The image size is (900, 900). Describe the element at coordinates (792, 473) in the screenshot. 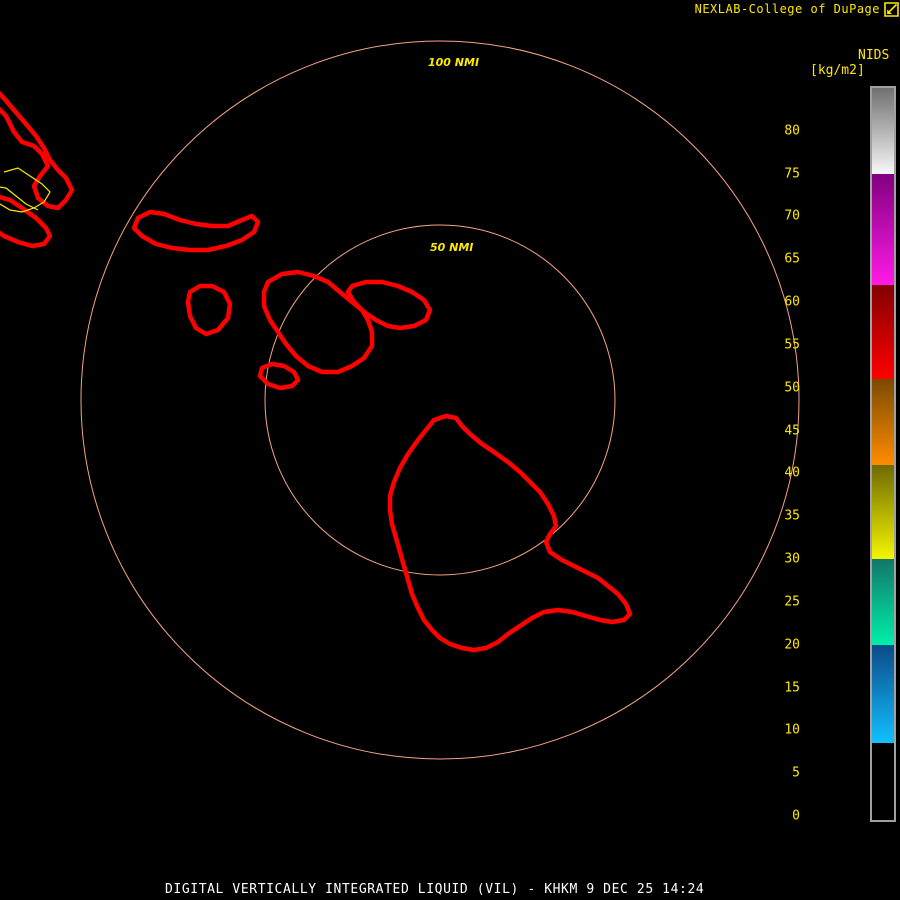

I see `color-scale-tick-40: 40` at that location.